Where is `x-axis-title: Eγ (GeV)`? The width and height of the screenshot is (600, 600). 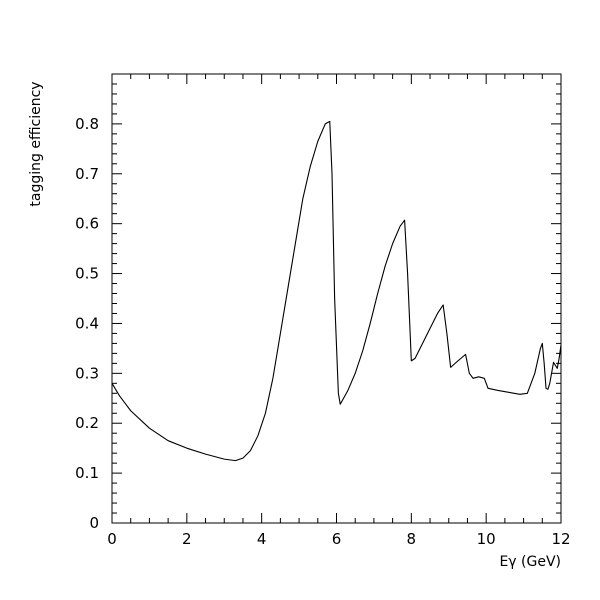 x-axis-title: Eγ (GeV) is located at coordinates (530, 562).